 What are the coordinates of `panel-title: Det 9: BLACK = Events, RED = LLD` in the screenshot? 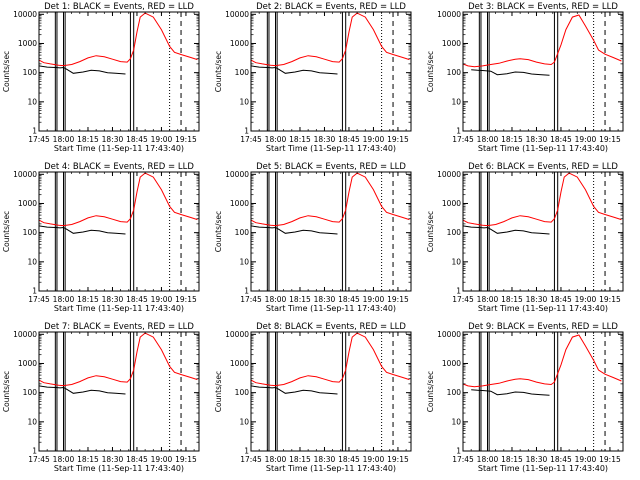 It's located at (543, 327).